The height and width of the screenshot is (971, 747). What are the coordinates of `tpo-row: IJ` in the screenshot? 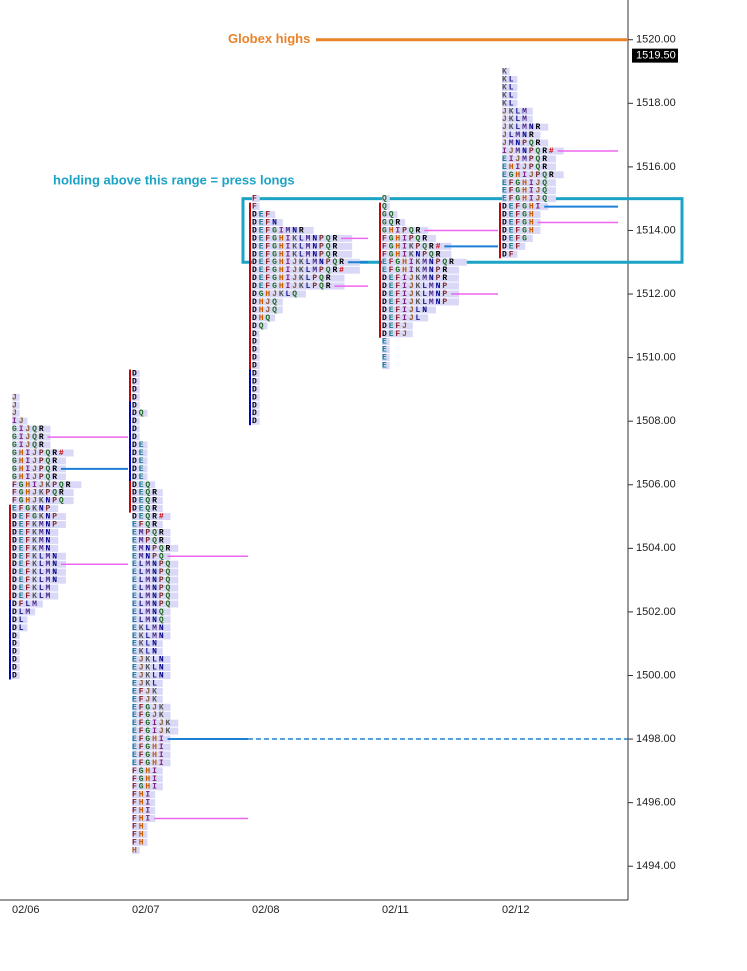 It's located at (18, 421).